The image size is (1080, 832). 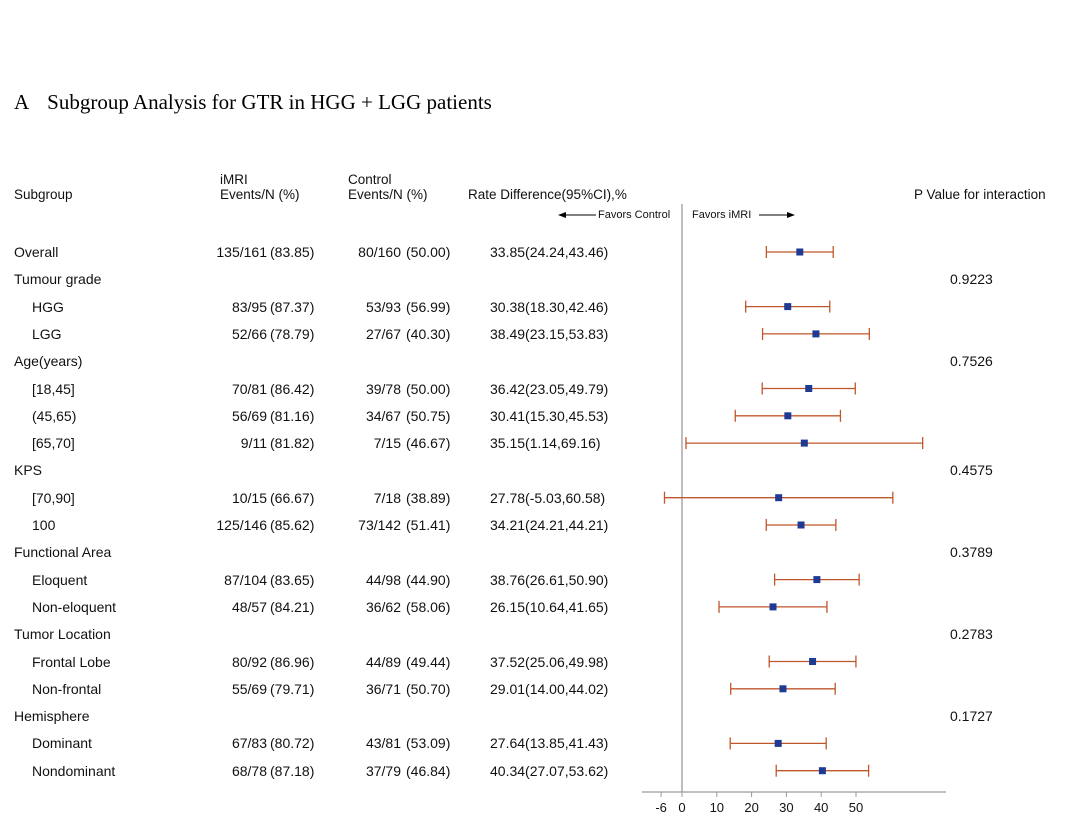 I want to click on favors-control-label: Favors Control, so click(x=634, y=215).